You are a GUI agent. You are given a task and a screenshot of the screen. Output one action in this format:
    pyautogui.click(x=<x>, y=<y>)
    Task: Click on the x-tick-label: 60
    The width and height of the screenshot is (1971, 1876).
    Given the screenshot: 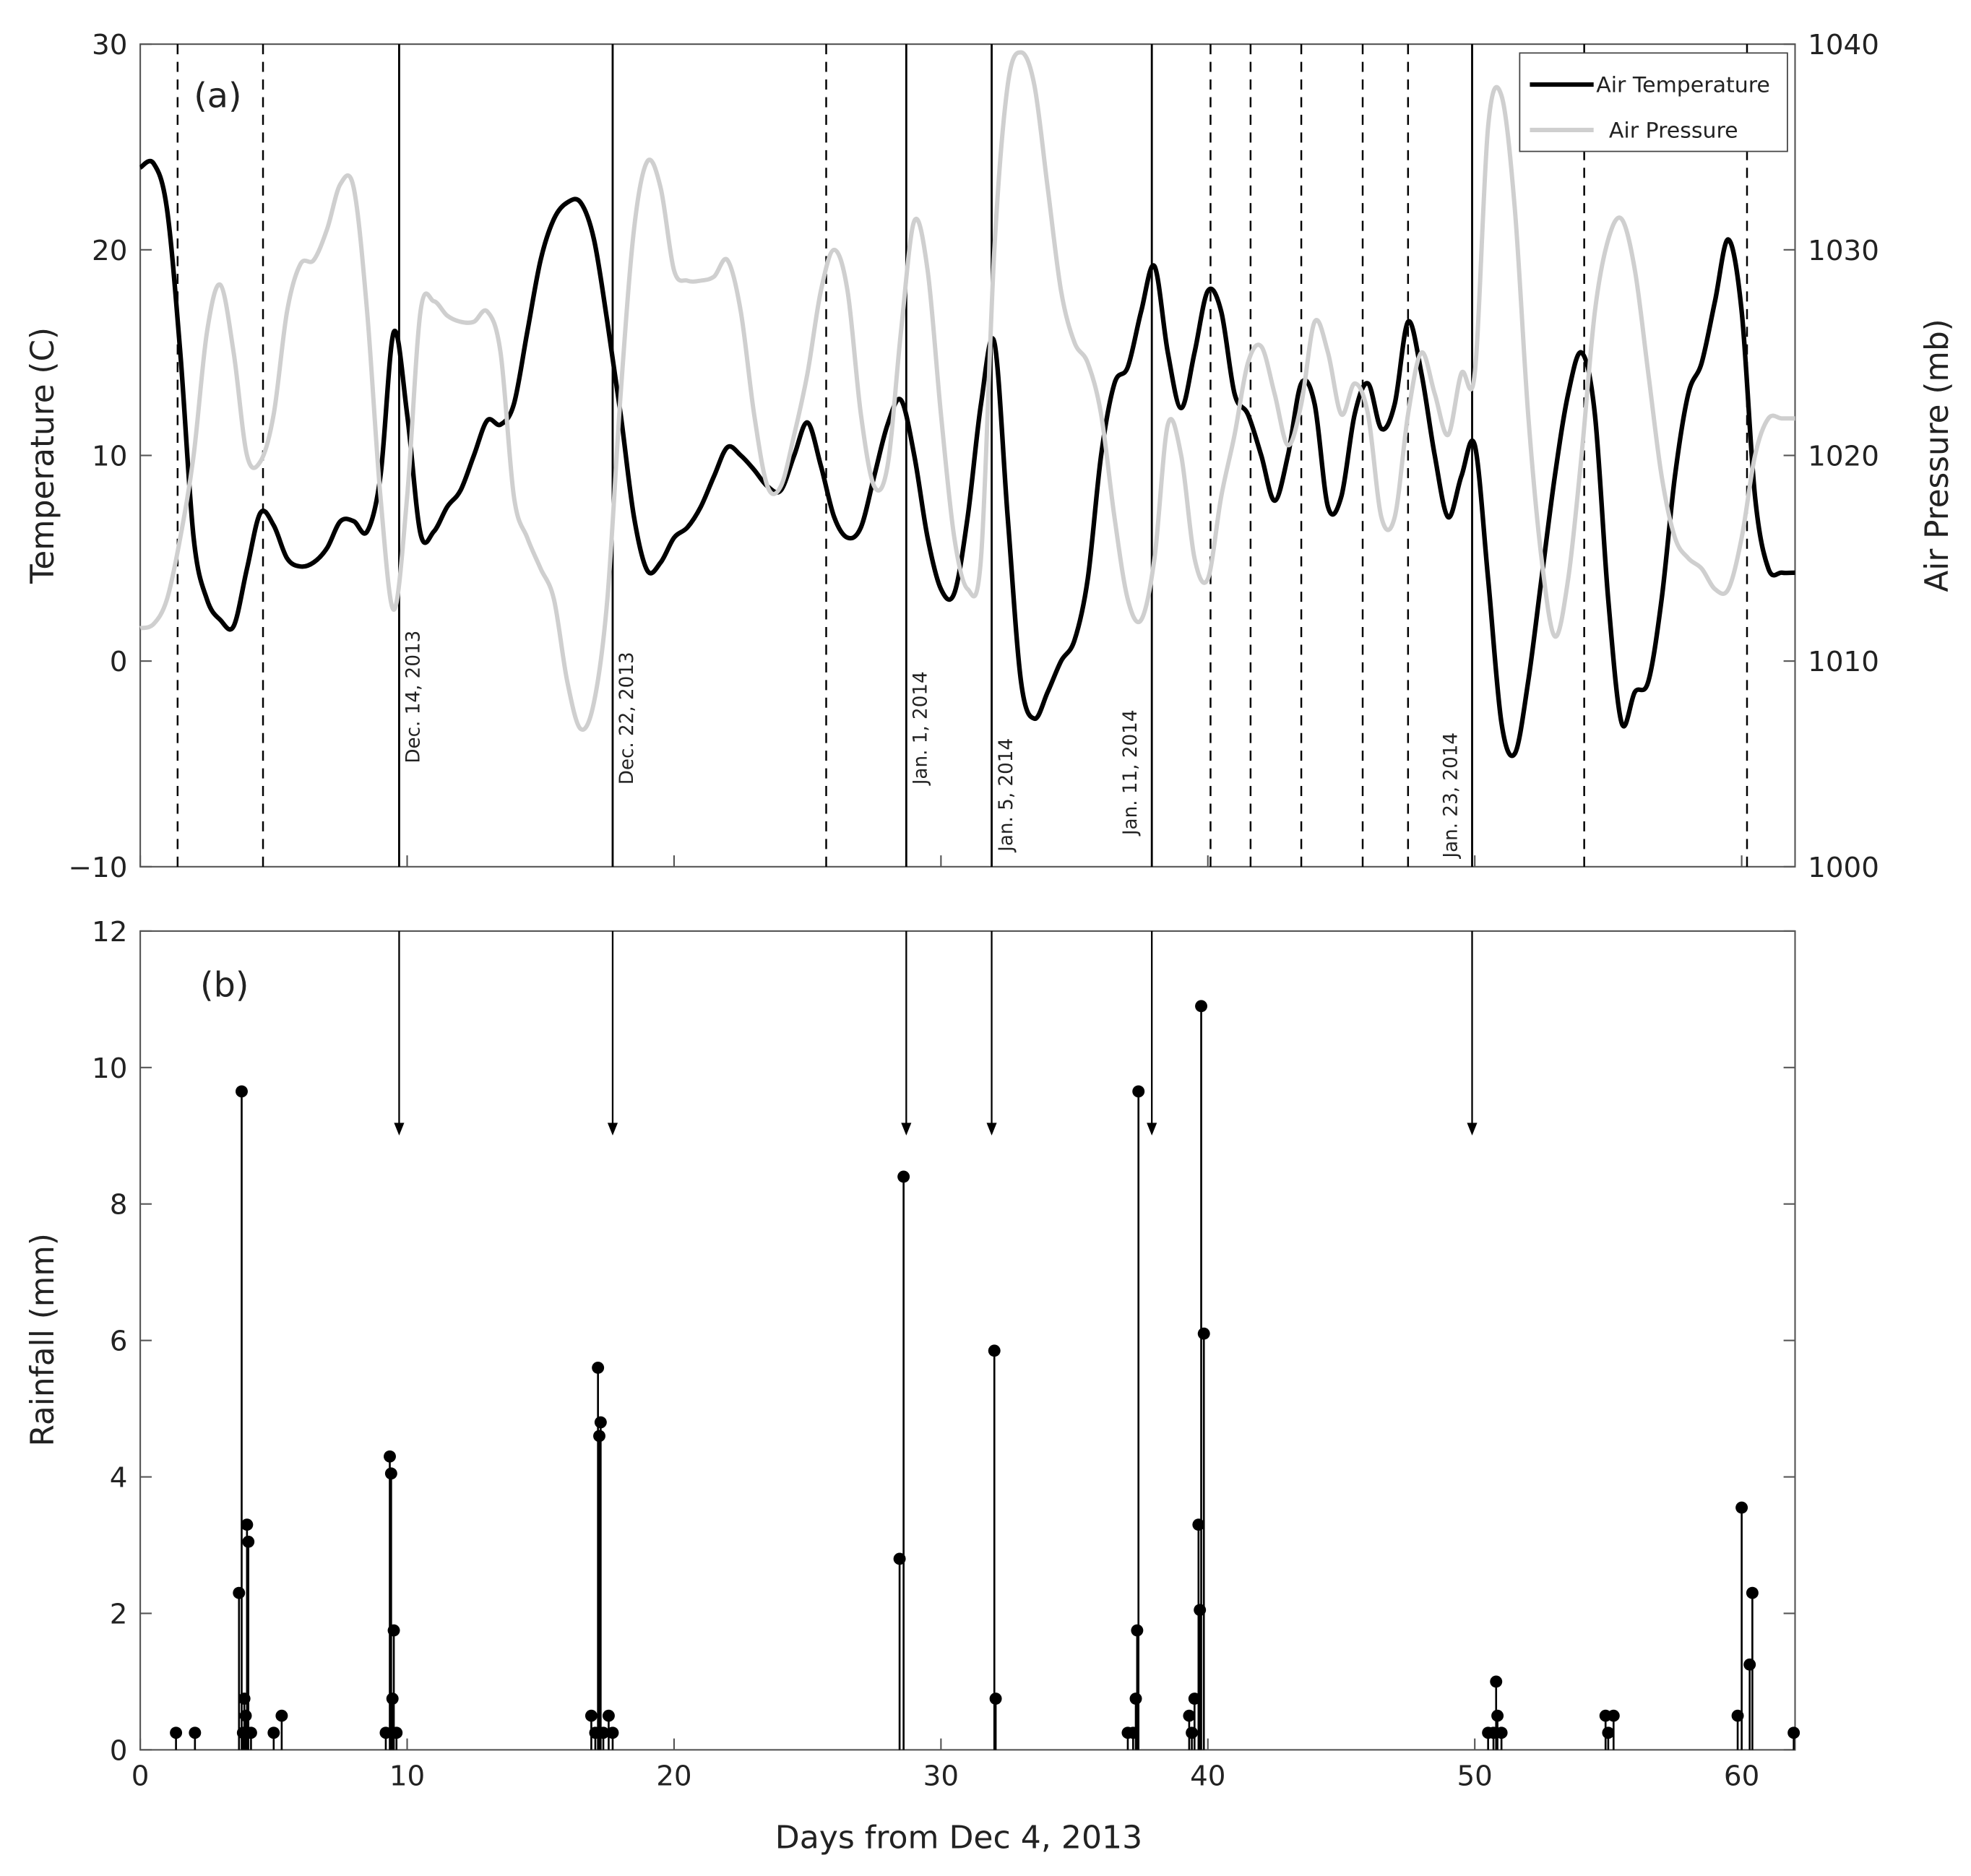 What is the action you would take?
    pyautogui.click(x=1741, y=1776)
    